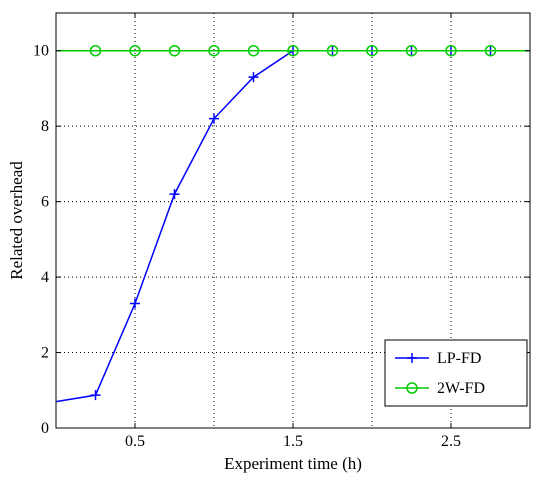 The height and width of the screenshot is (480, 550). I want to click on legend-label: 2W-FD, so click(461, 388).